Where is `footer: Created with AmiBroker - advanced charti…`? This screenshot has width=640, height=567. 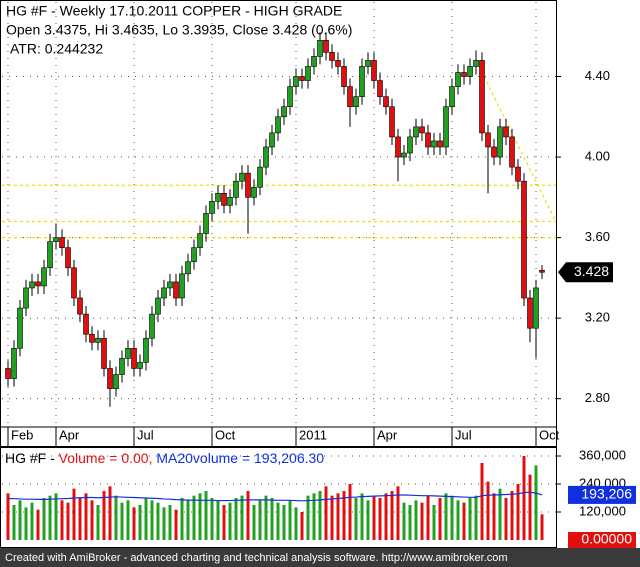 footer: Created with AmiBroker - advanced charti… is located at coordinates (256, 558).